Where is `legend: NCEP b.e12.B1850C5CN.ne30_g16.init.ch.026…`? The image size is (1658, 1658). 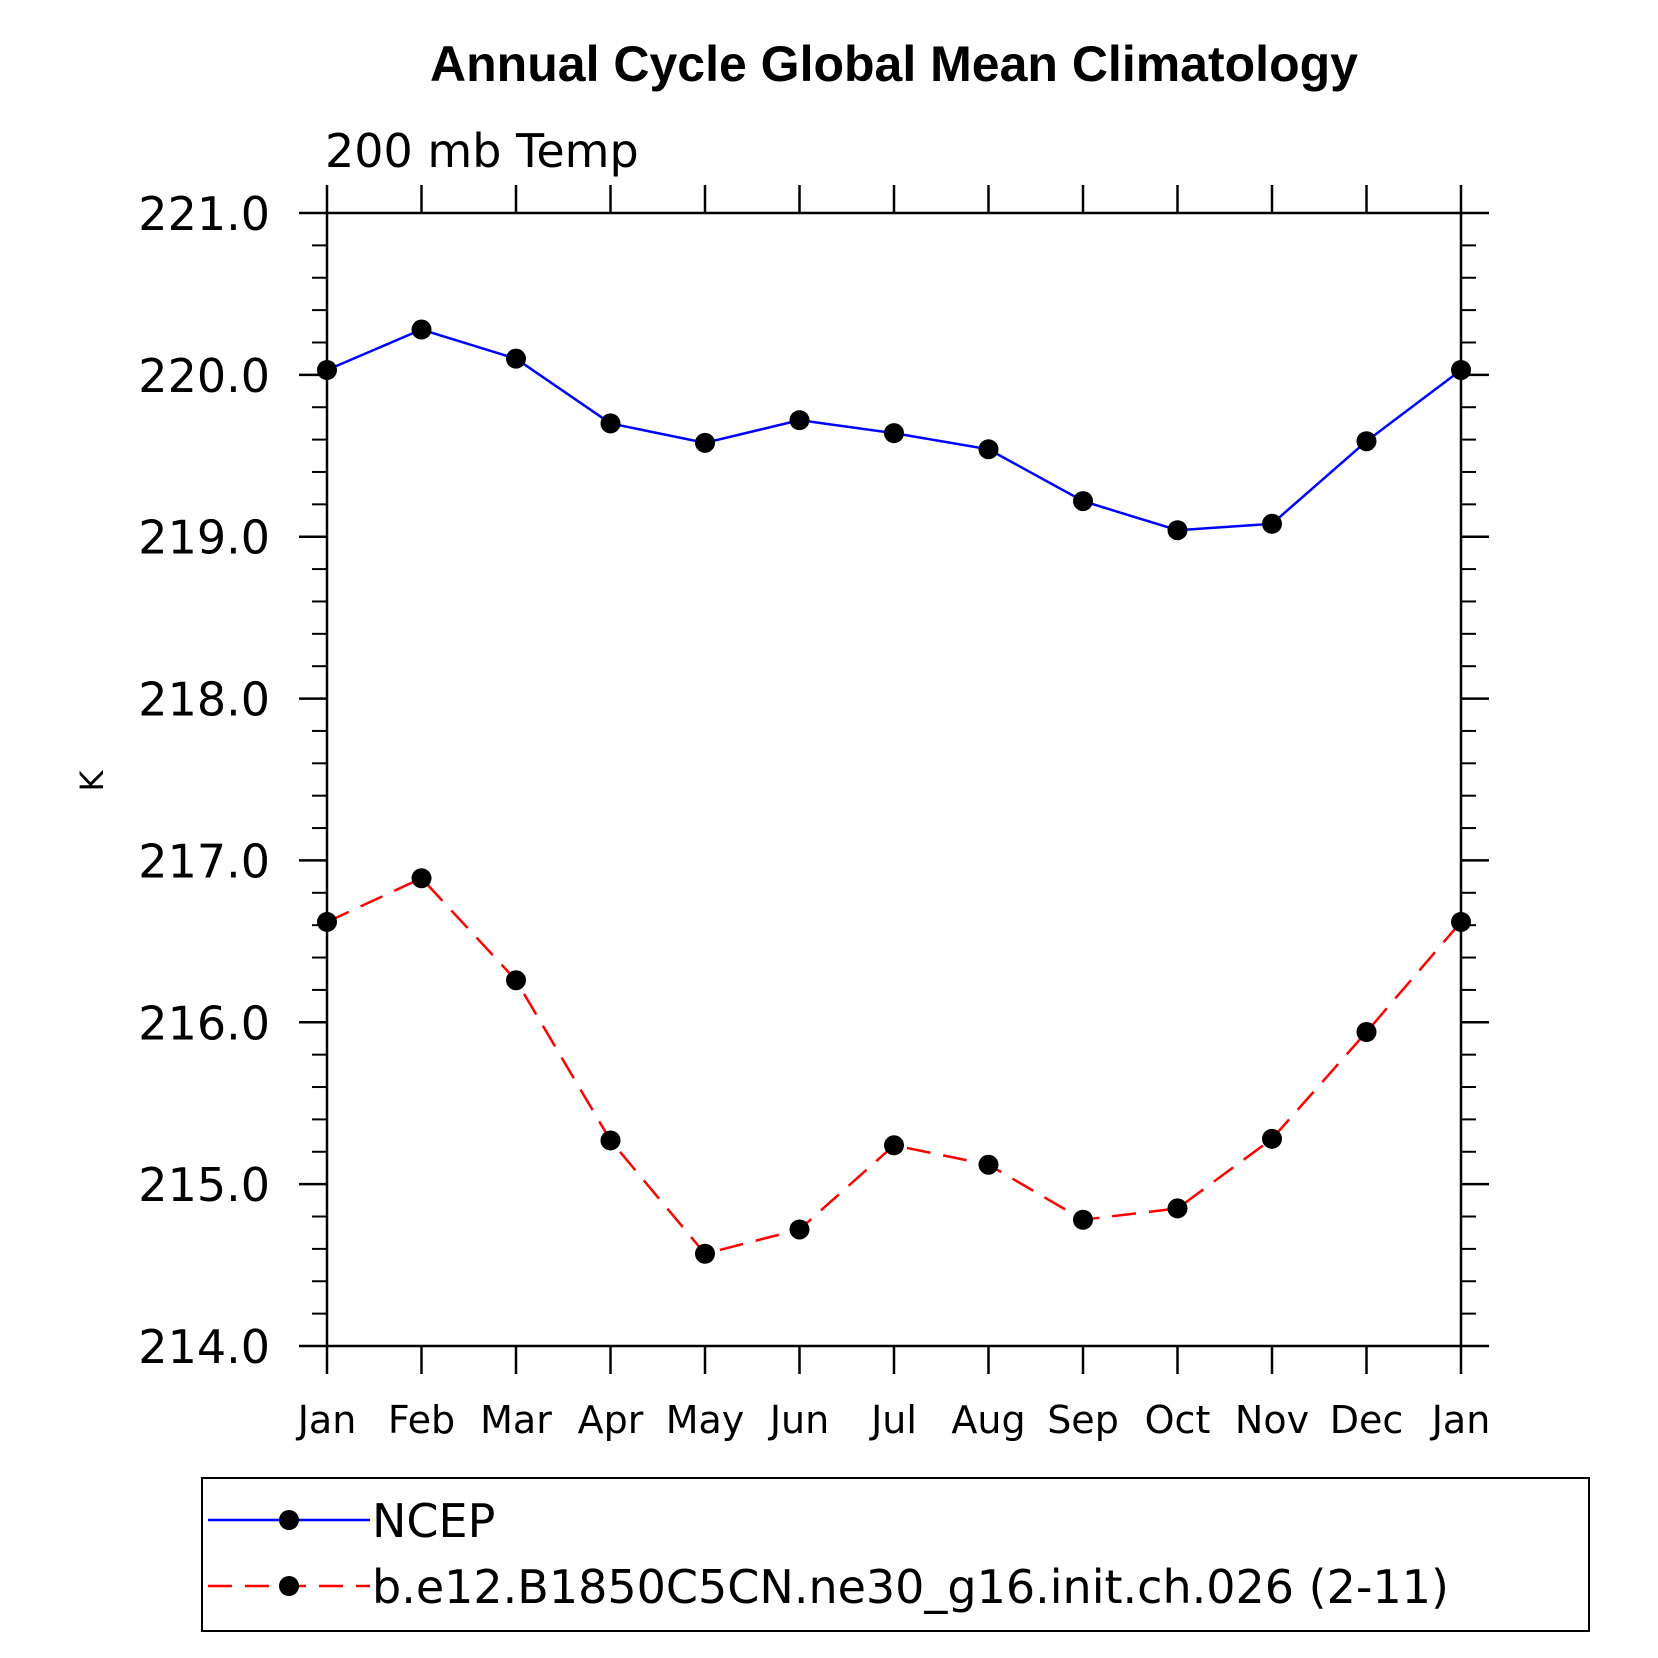 legend: NCEP b.e12.B1850C5CN.ne30_g16.init.ch.026… is located at coordinates (895, 1554).